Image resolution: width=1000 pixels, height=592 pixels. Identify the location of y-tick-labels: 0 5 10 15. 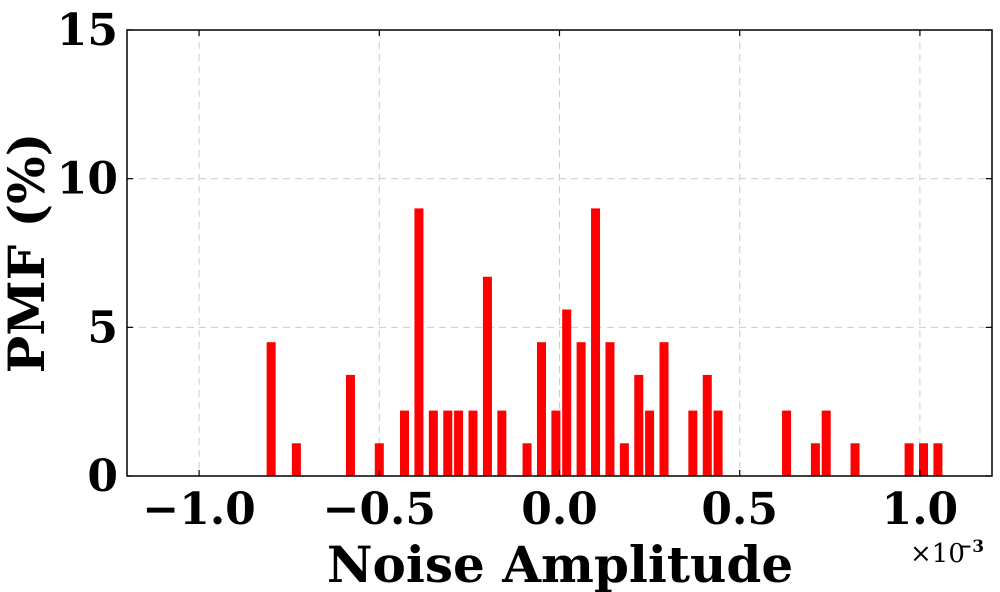
(87, 253).